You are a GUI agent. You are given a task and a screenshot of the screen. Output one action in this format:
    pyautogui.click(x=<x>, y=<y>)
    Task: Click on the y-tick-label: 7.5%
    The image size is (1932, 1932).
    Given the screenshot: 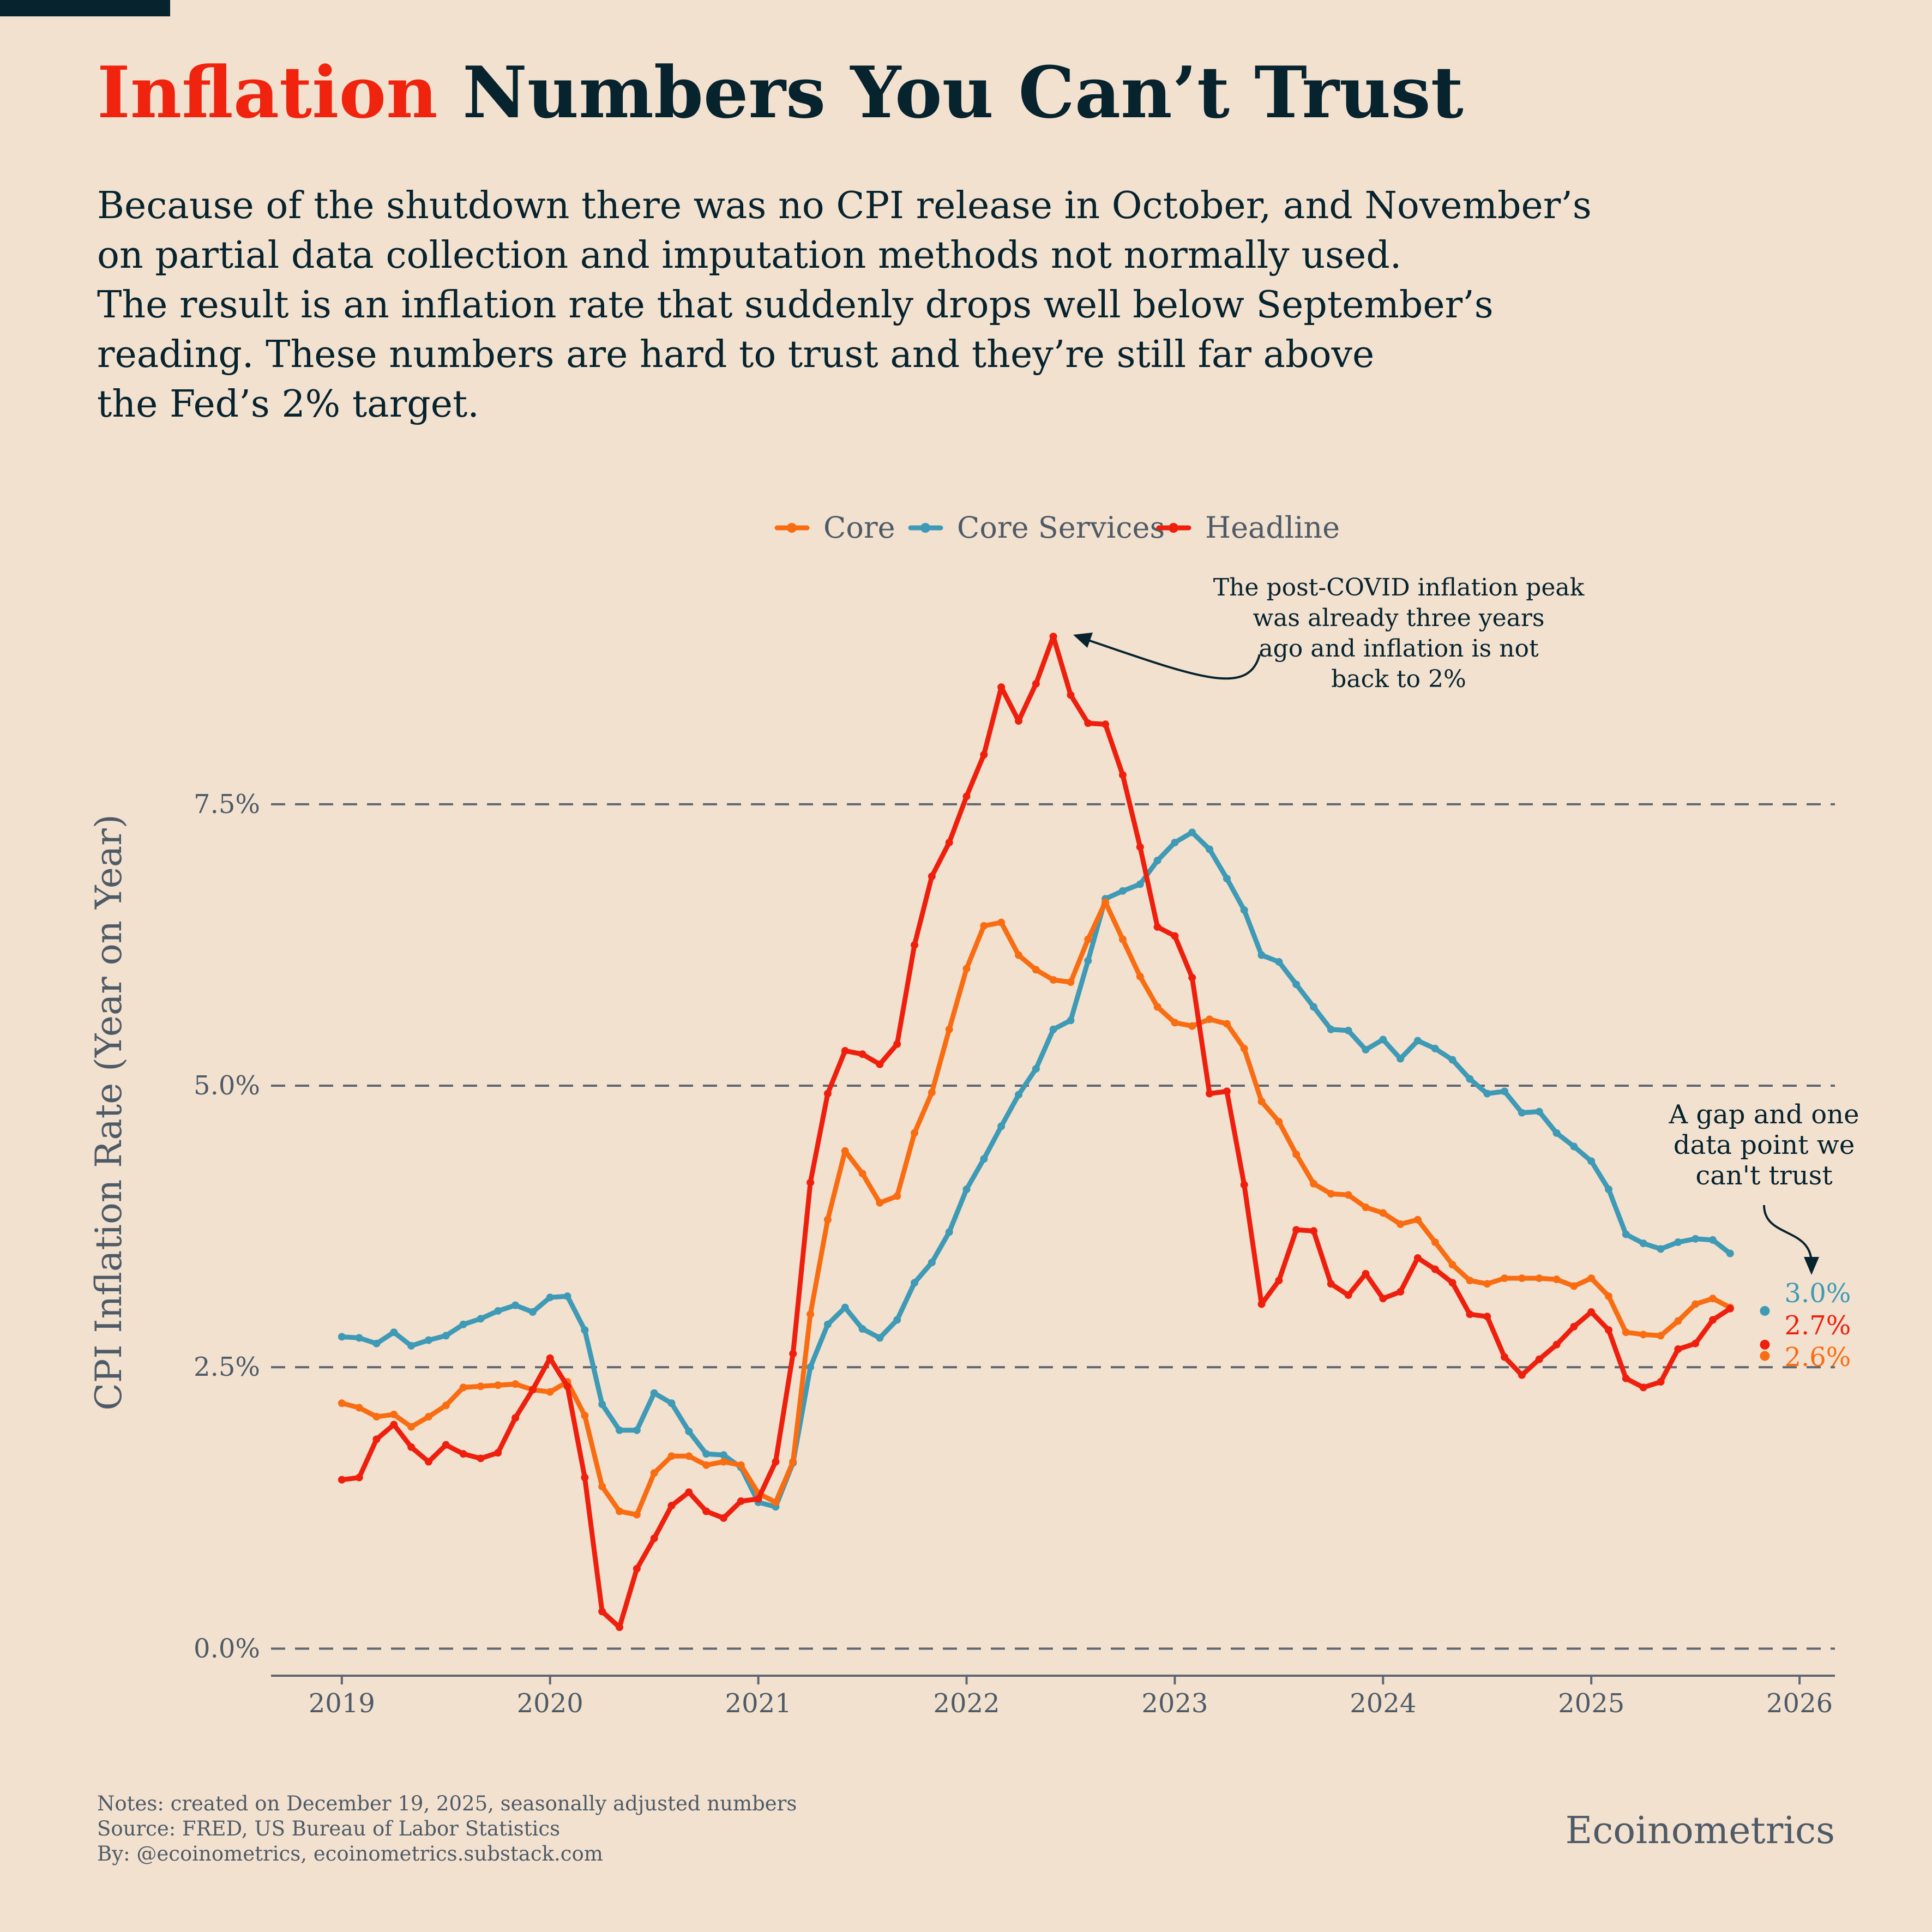 What is the action you would take?
    pyautogui.click(x=227, y=804)
    